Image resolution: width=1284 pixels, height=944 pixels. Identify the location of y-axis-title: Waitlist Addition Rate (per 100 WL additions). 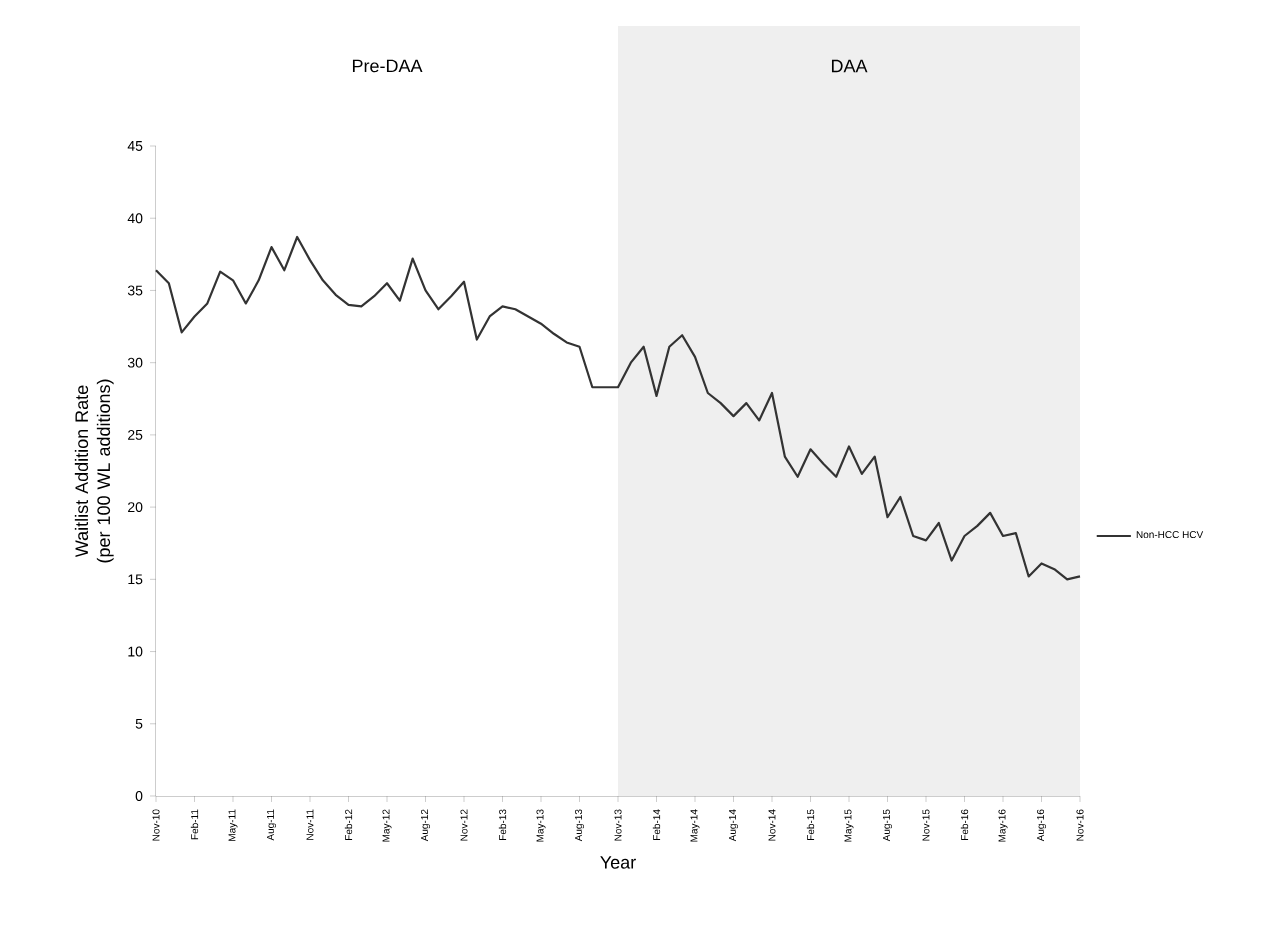
(94, 471).